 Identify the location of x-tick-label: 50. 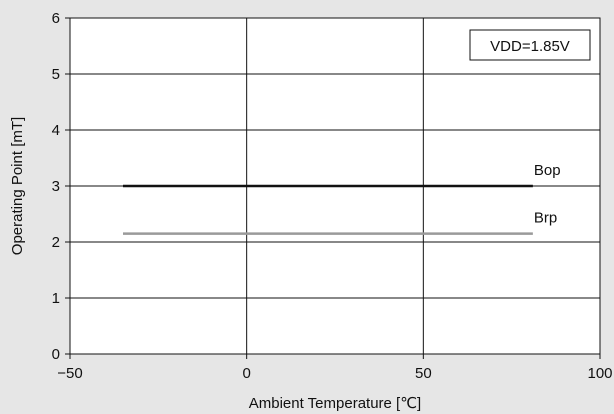
(423, 373).